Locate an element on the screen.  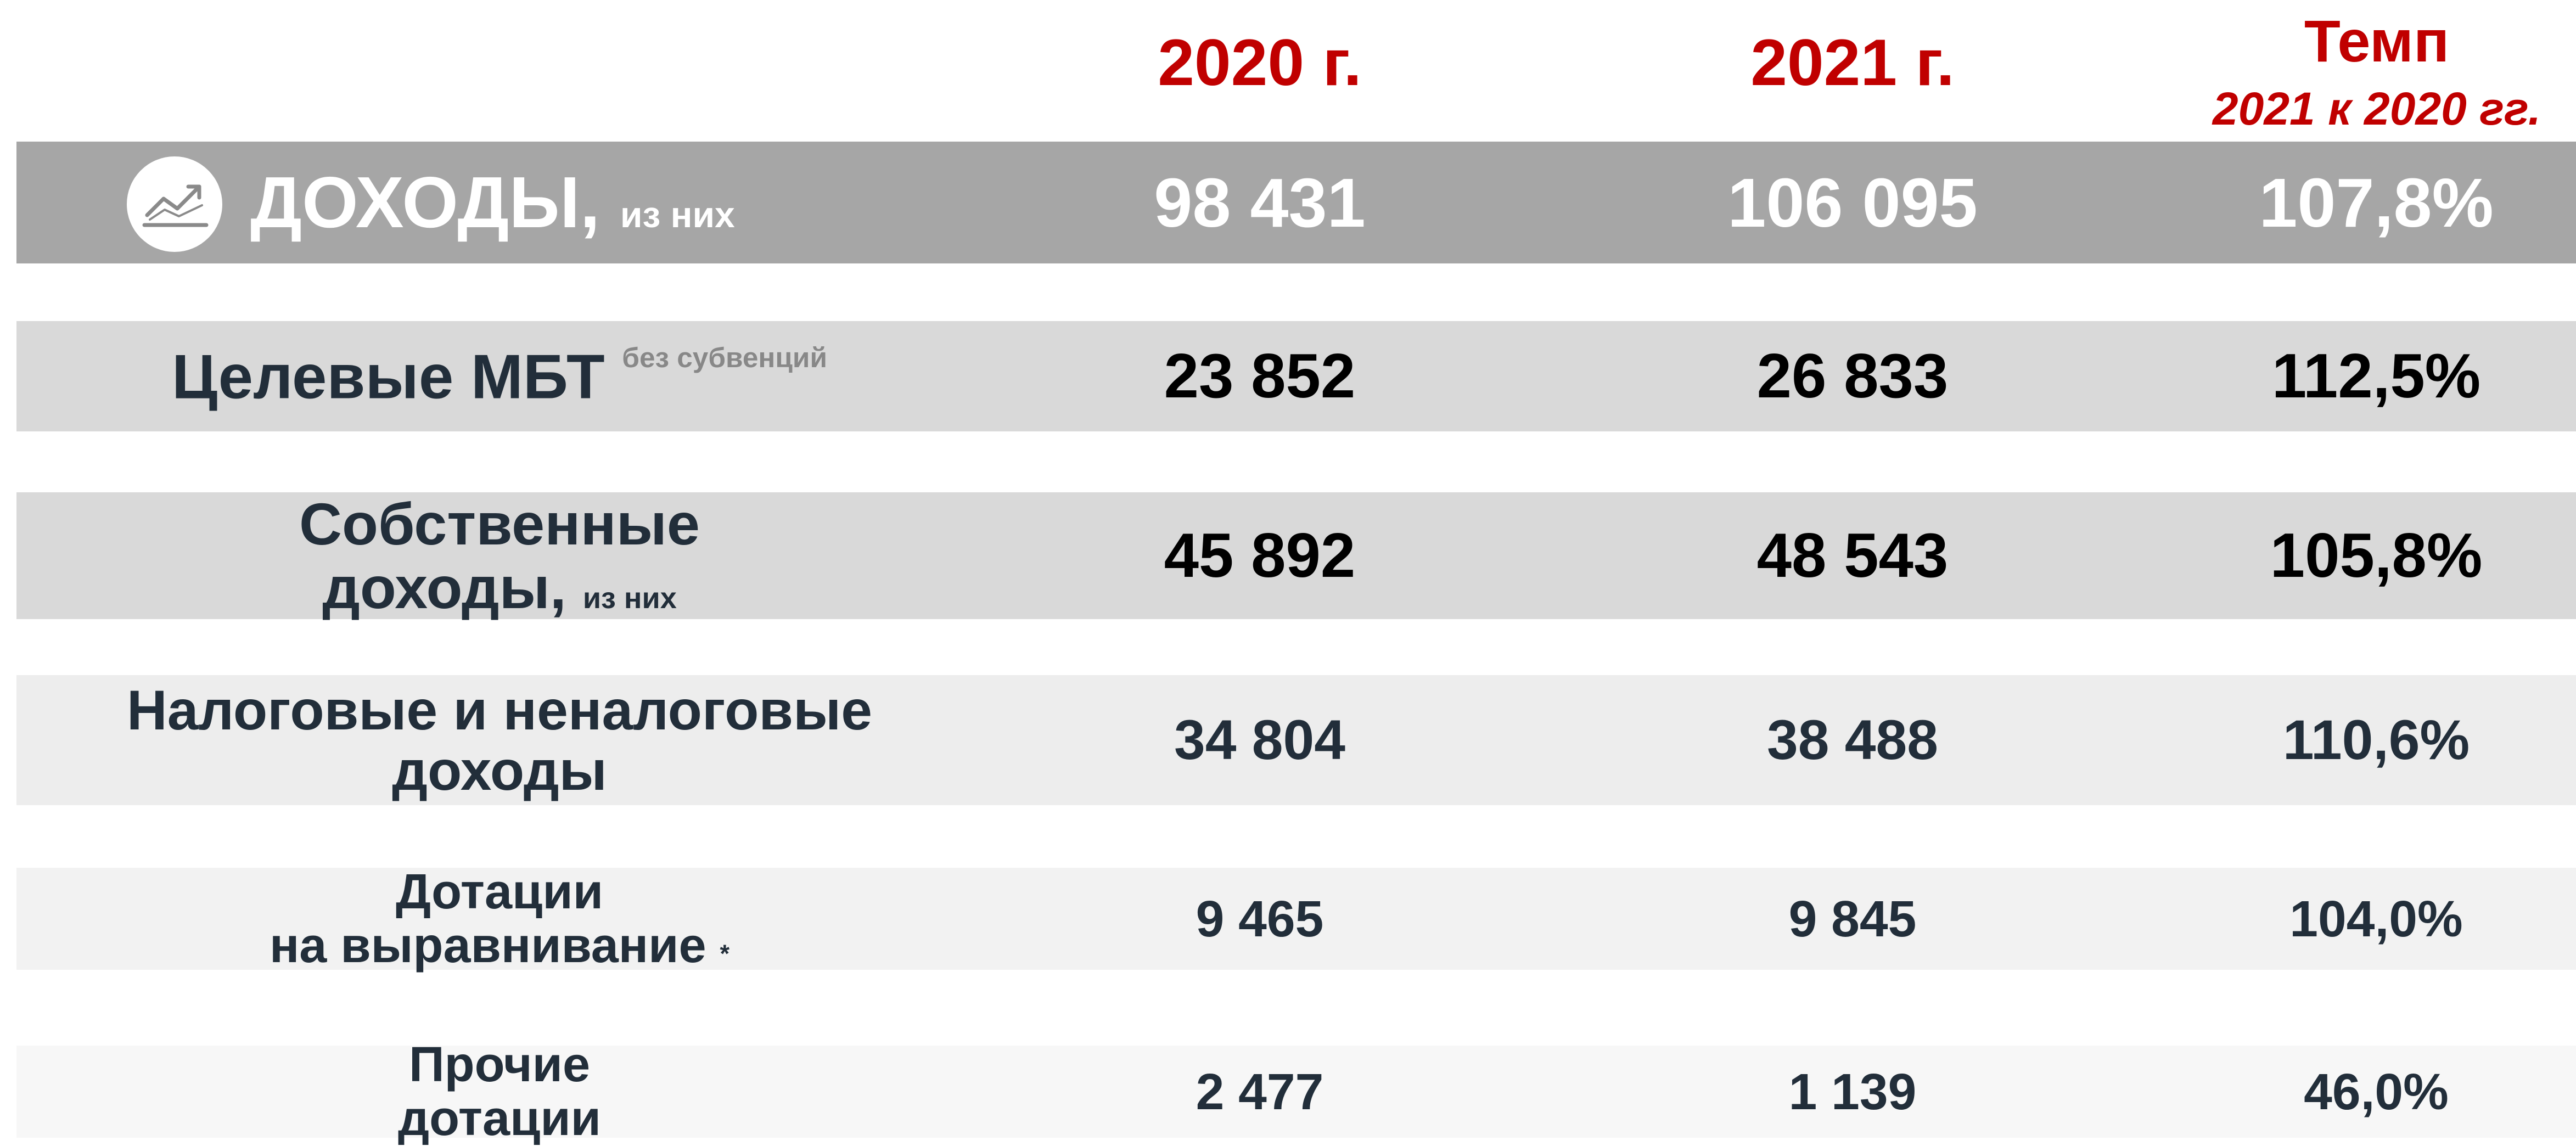
column-subtitle: 2021 к 2020 гг. is located at coordinates (2376, 108).